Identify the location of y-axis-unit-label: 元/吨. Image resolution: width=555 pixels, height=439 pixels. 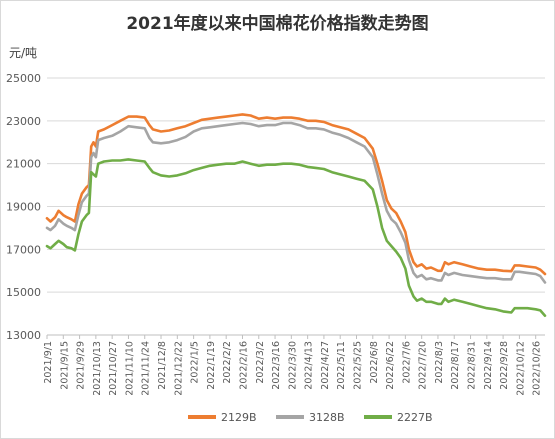
(23, 53).